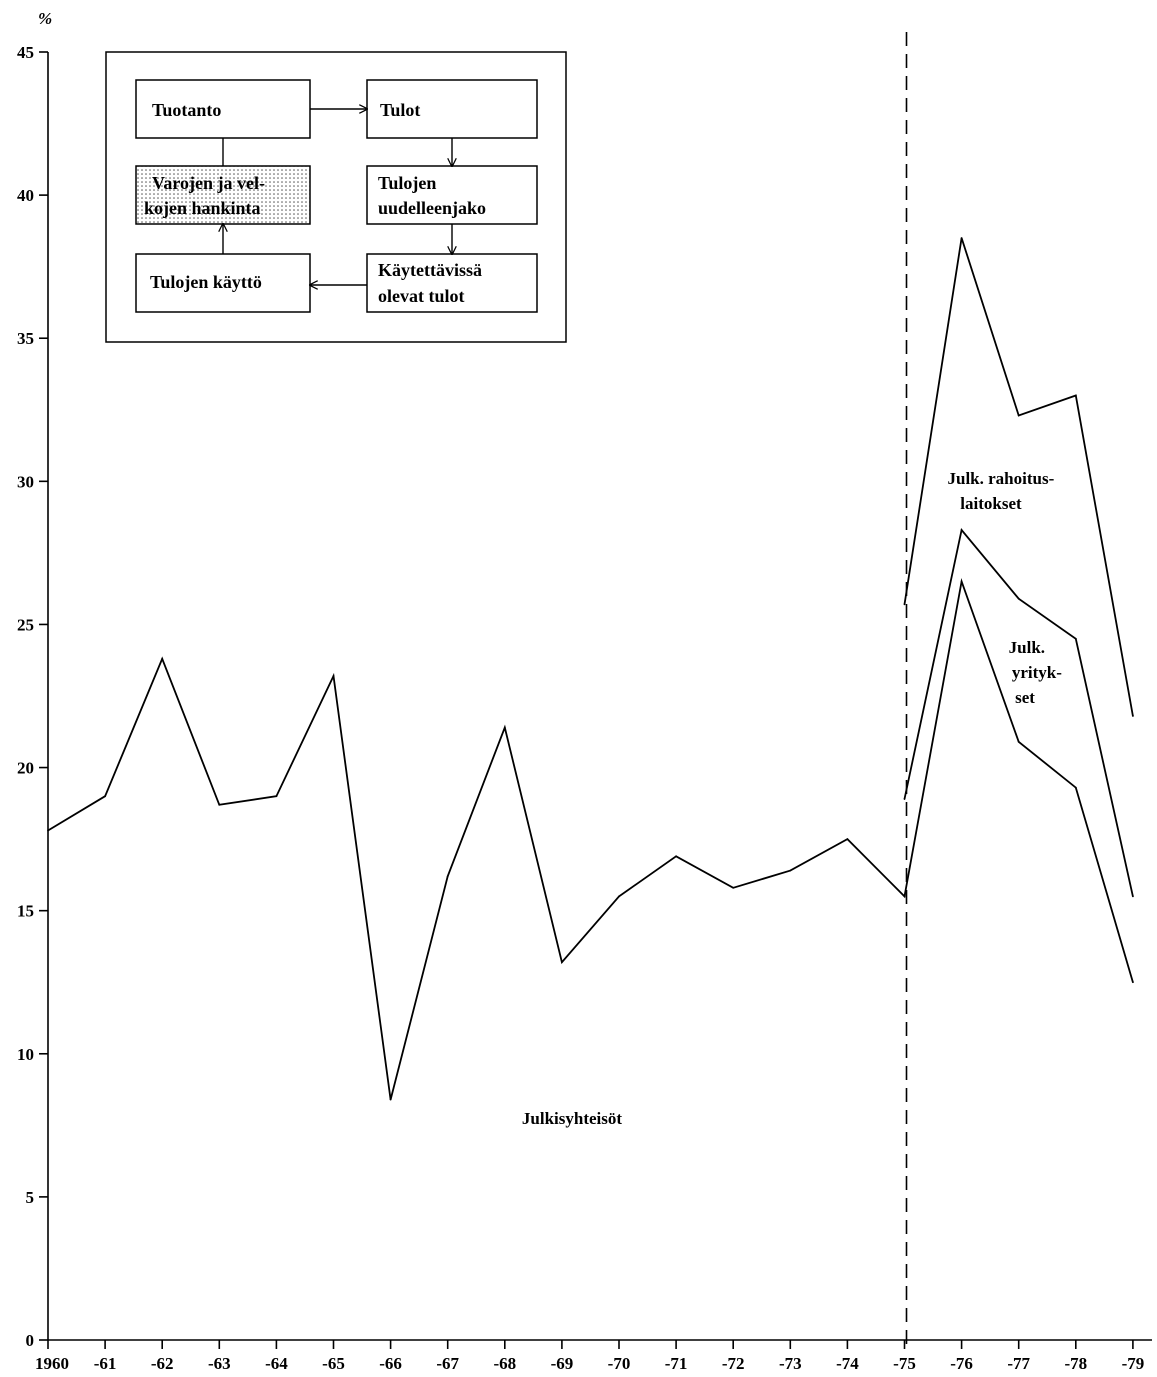  What do you see at coordinates (52, 1363) in the screenshot?
I see `x-tick-label: 1960` at bounding box center [52, 1363].